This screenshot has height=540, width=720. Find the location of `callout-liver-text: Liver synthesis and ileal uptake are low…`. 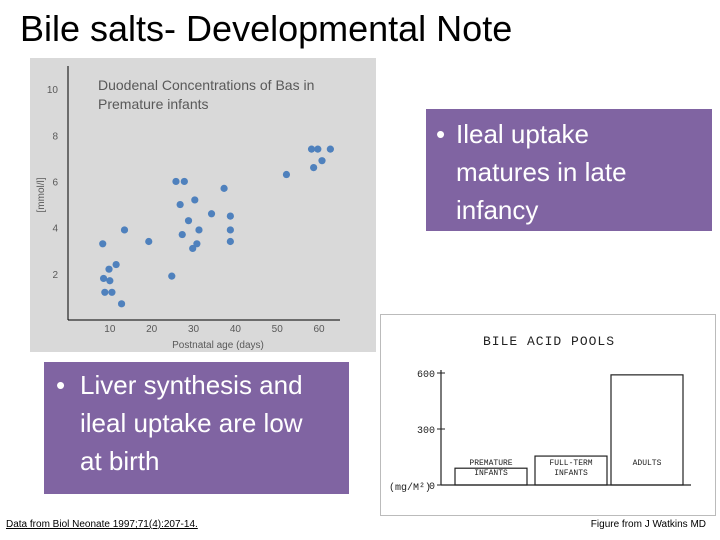

callout-liver-text: Liver synthesis and ileal uptake are low… is located at coordinates (191, 423).